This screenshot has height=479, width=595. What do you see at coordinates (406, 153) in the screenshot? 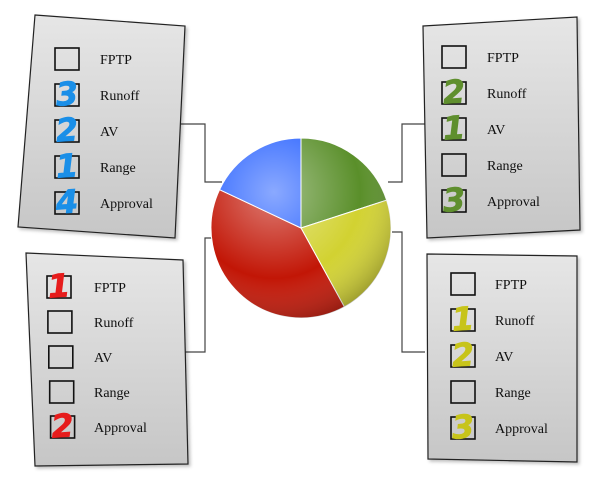
I see `connector-top-right` at bounding box center [406, 153].